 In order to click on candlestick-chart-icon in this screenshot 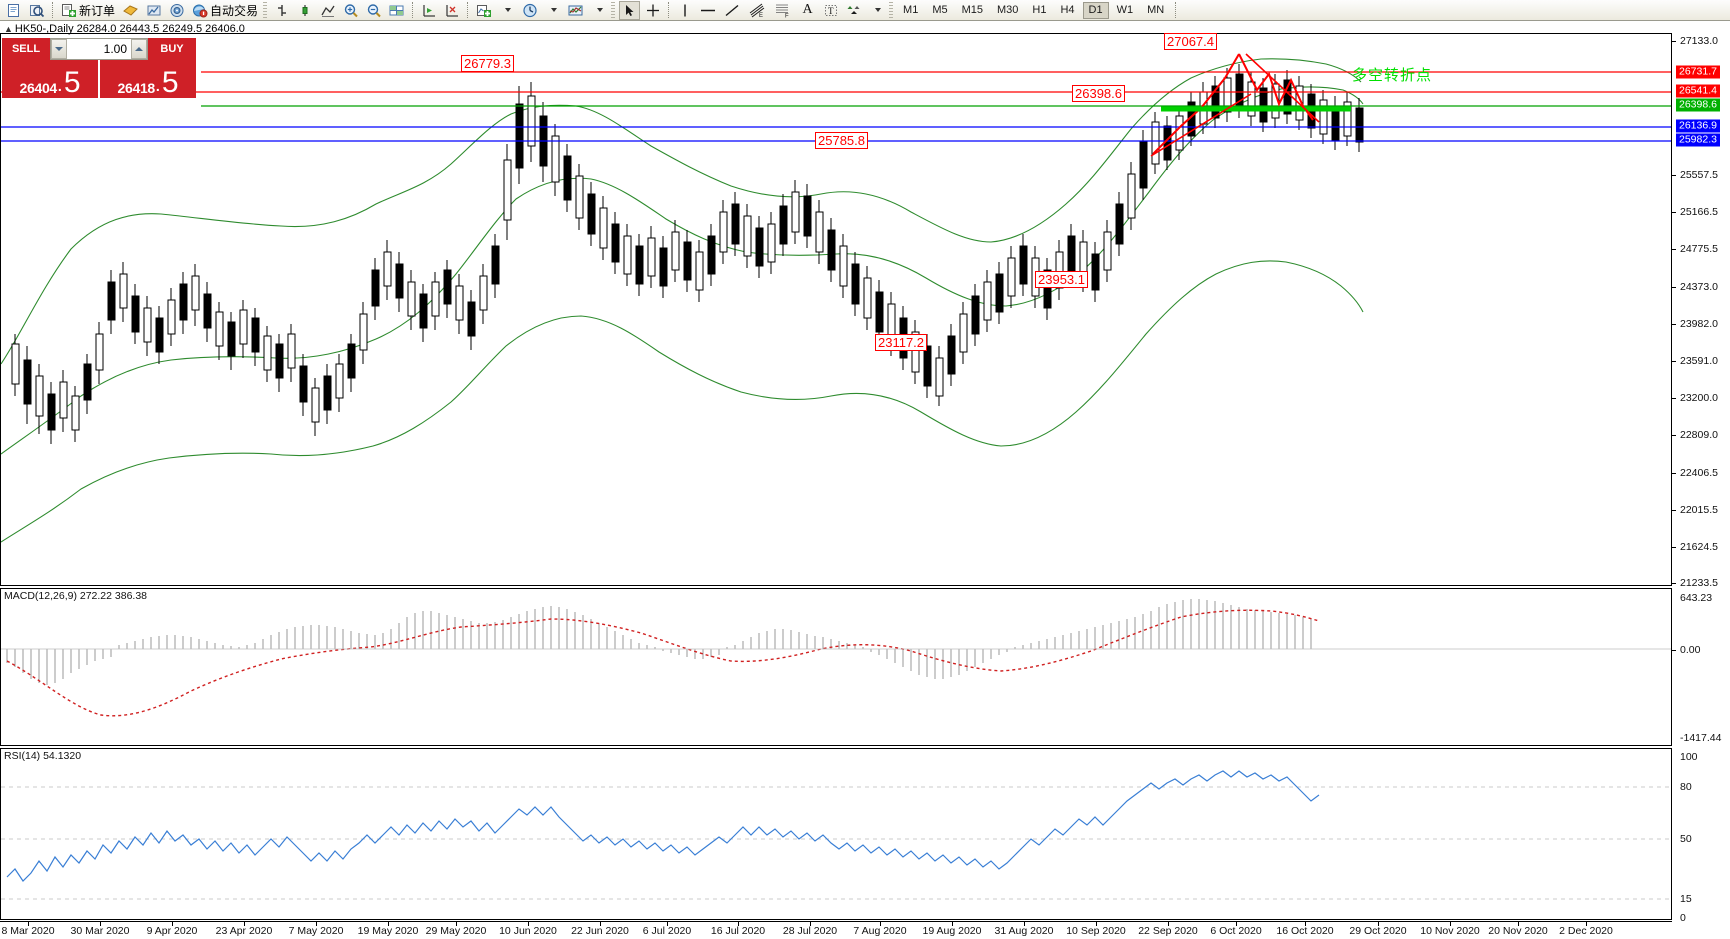, I will do `click(304, 10)`.